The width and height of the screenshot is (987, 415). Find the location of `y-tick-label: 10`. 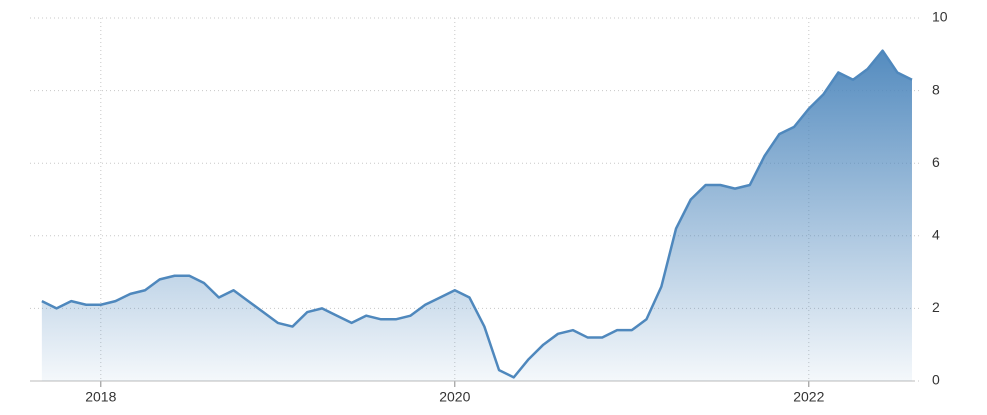

y-tick-label: 10 is located at coordinates (940, 17).